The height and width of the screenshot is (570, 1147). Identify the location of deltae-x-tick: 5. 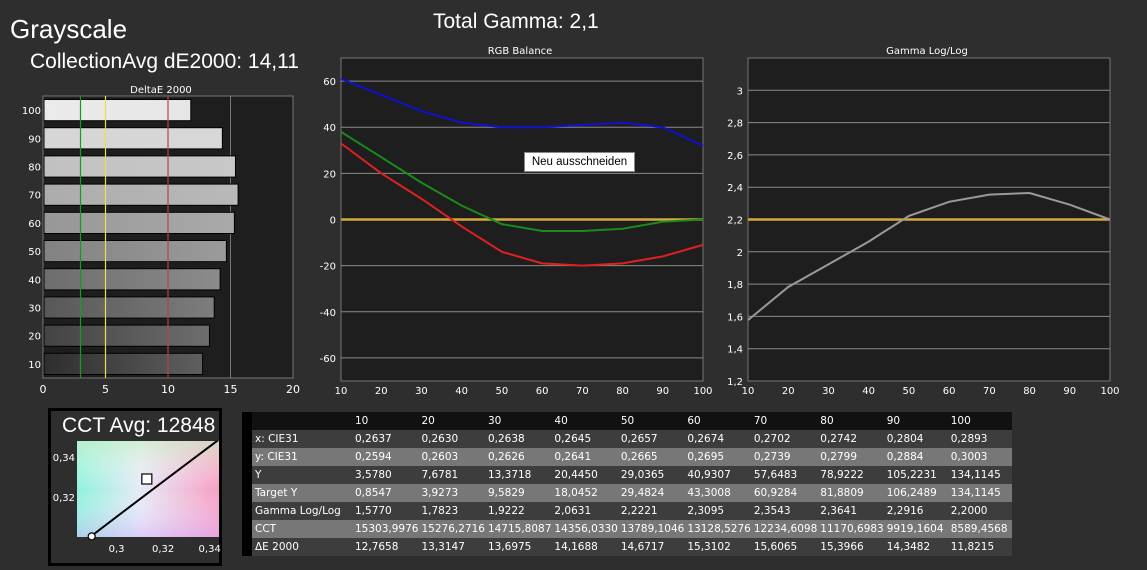
(105, 389).